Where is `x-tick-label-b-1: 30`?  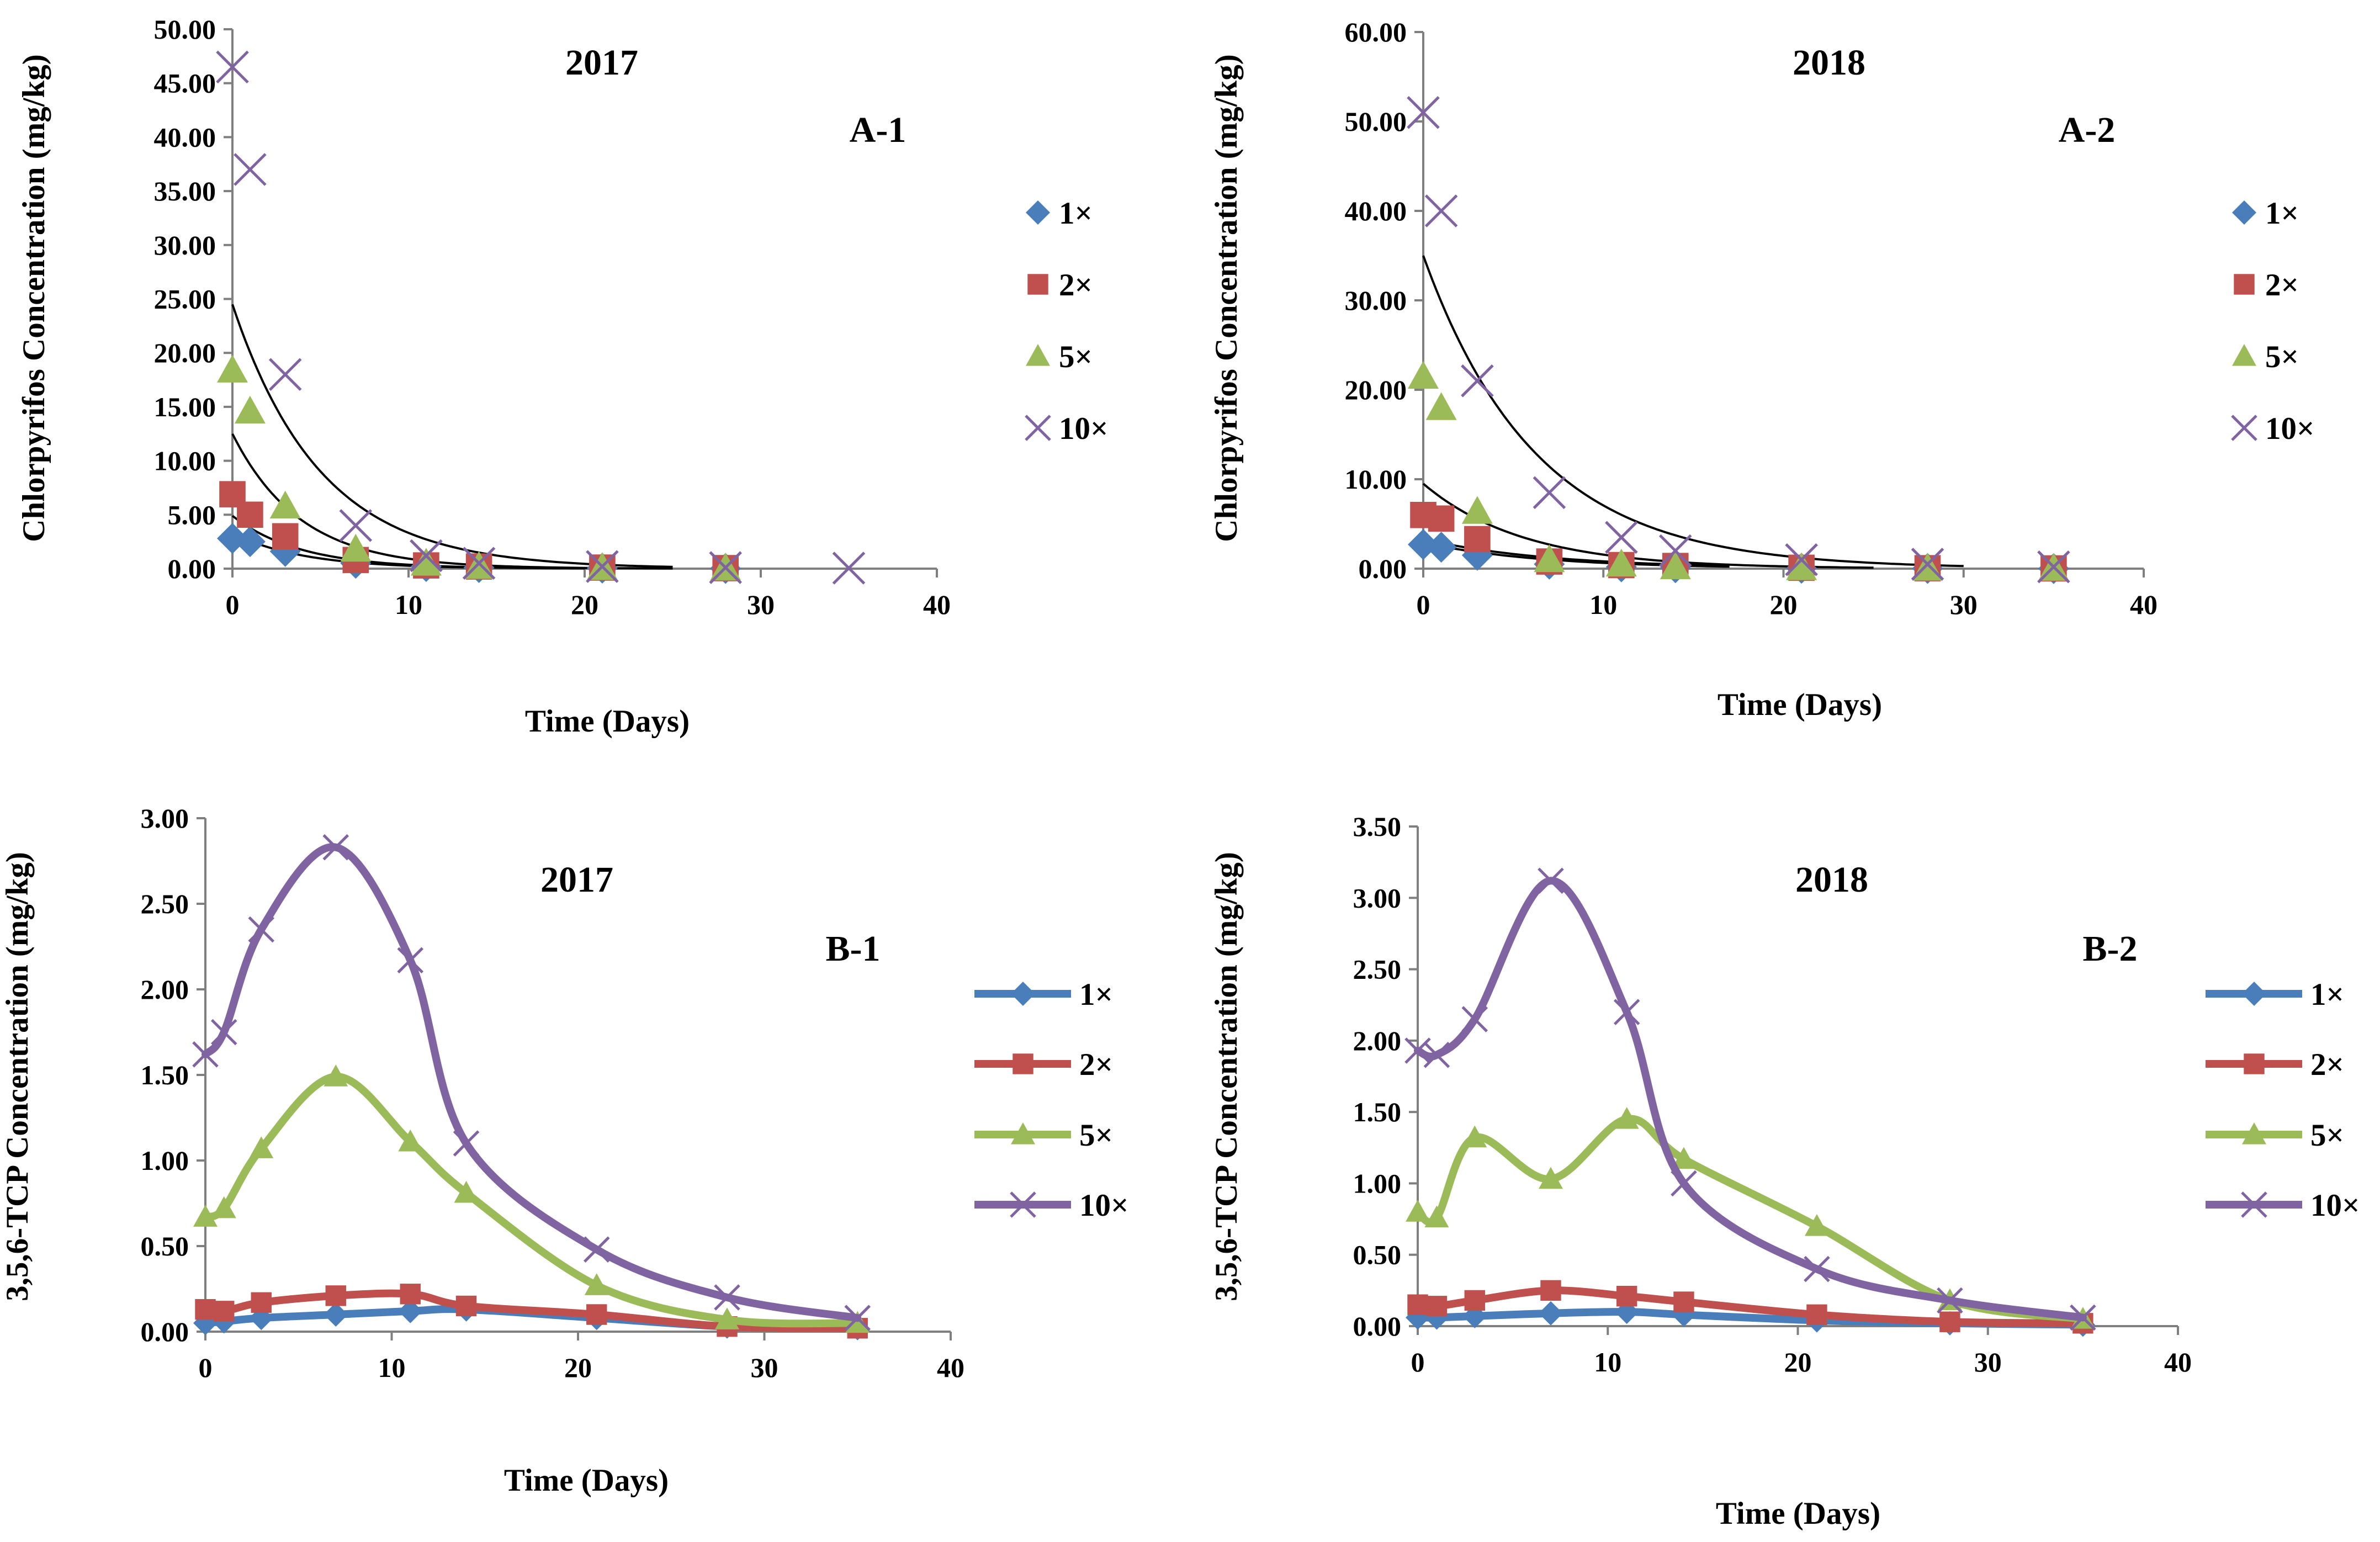
x-tick-label-b-1: 30 is located at coordinates (764, 1368).